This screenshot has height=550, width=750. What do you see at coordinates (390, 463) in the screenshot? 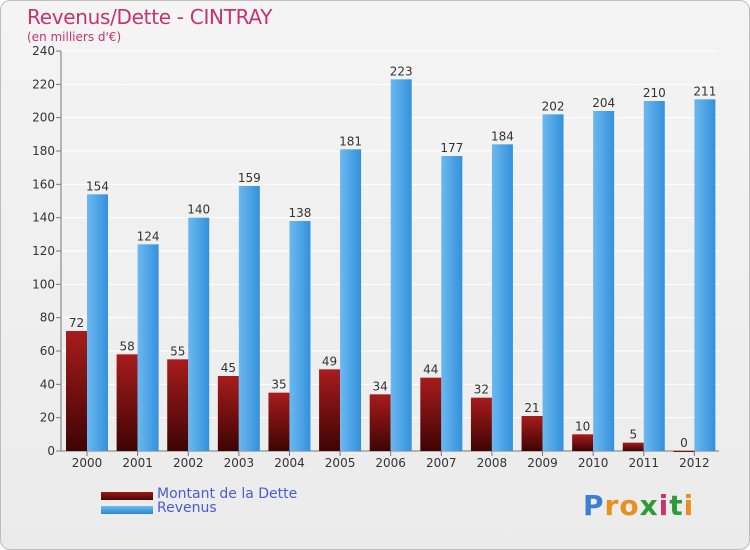
I see `x-tick-label: 2006` at bounding box center [390, 463].